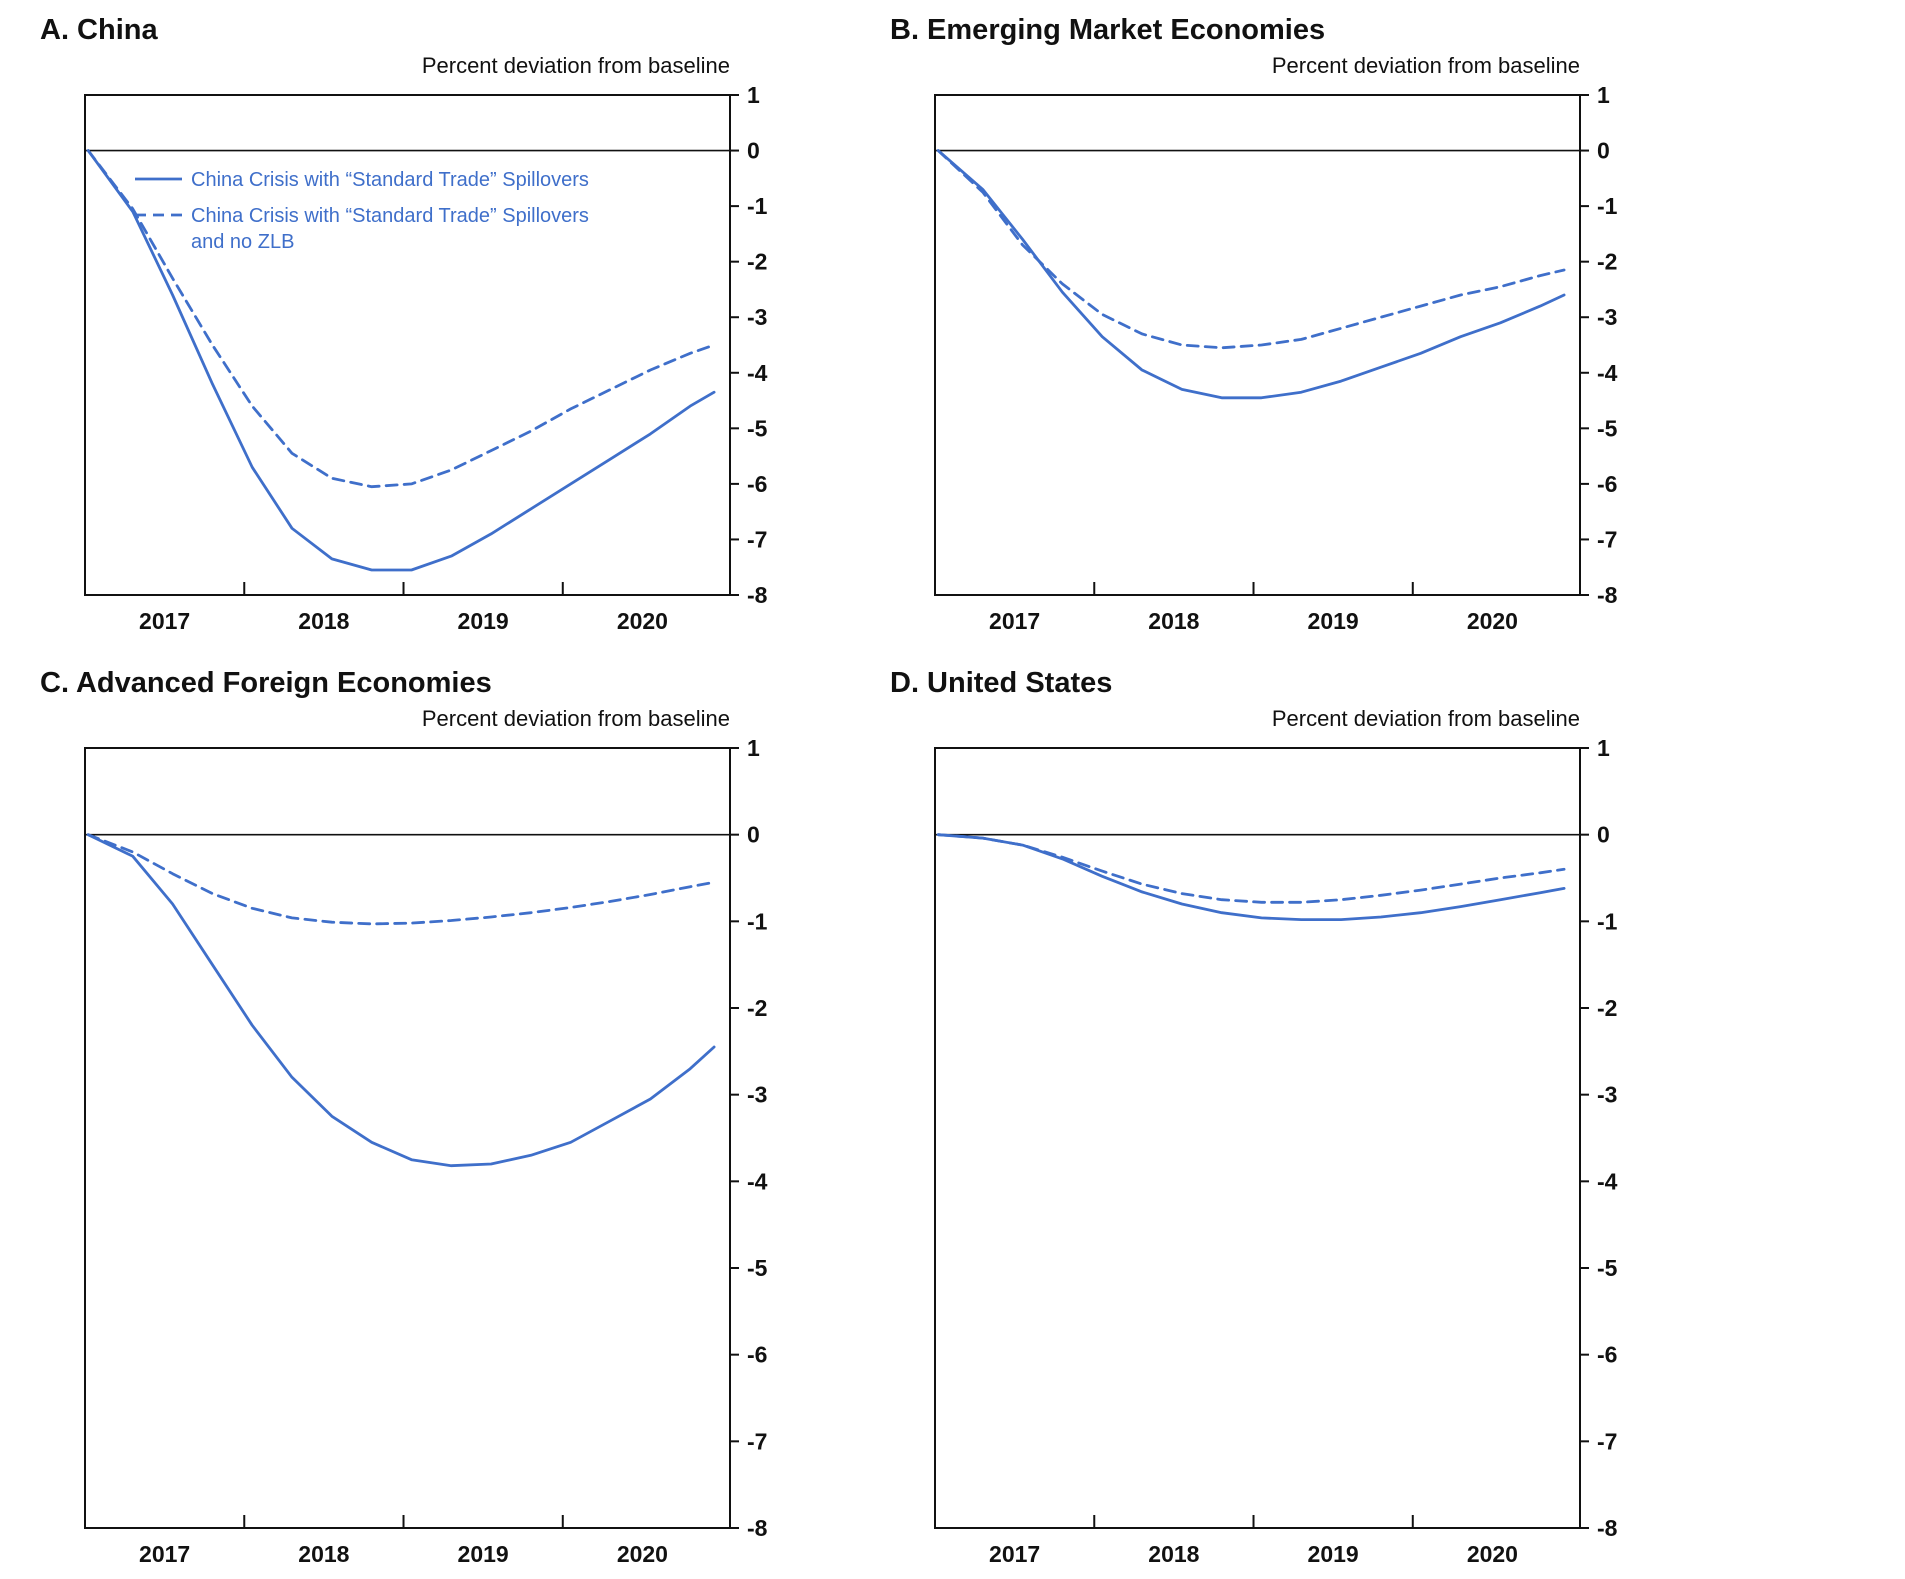 The image size is (1905, 1579). I want to click on panel-title-emerging-markets: B. Emerging Market Economies, so click(1108, 30).